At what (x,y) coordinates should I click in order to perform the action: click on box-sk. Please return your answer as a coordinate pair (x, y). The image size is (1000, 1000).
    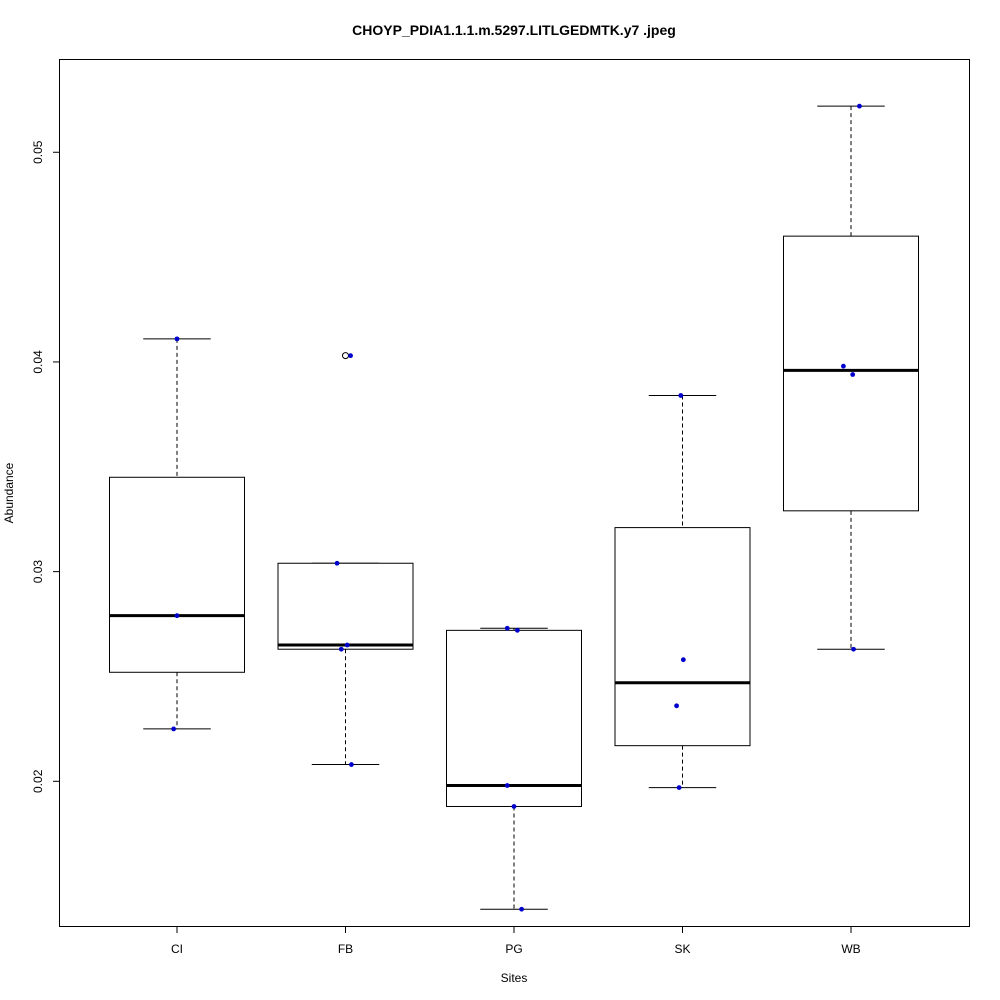
    Looking at the image, I should click on (682, 591).